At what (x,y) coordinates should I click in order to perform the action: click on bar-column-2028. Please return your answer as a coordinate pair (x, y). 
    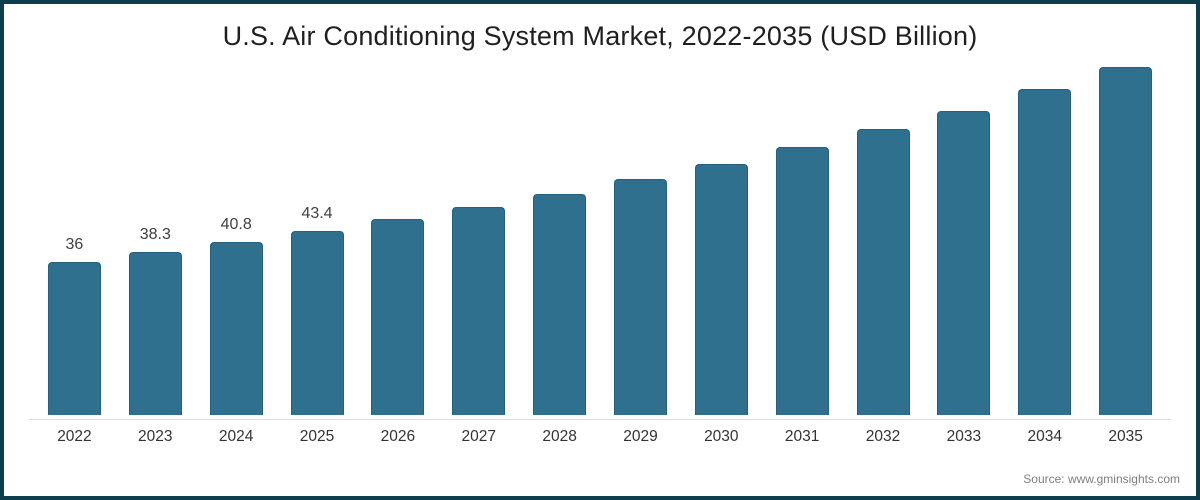
    Looking at the image, I should click on (559, 304).